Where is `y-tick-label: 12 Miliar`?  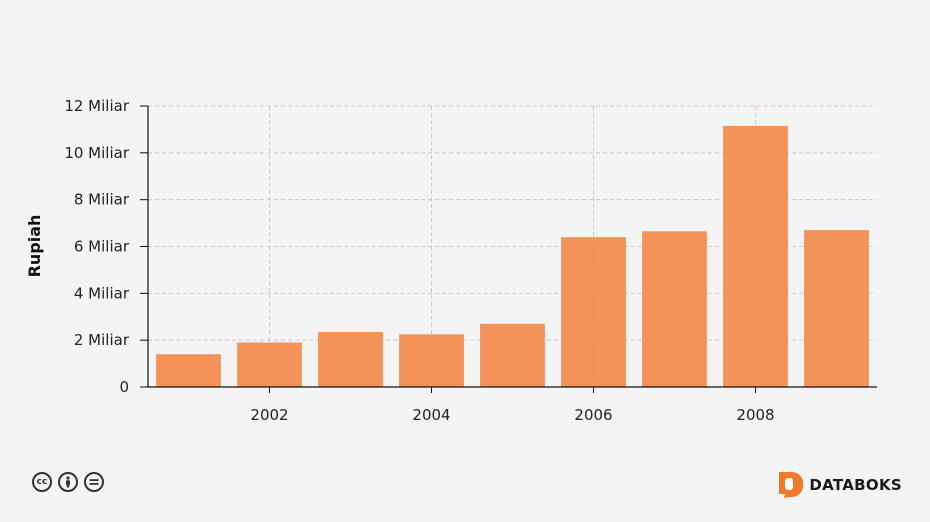
y-tick-label: 12 Miliar is located at coordinates (96, 106).